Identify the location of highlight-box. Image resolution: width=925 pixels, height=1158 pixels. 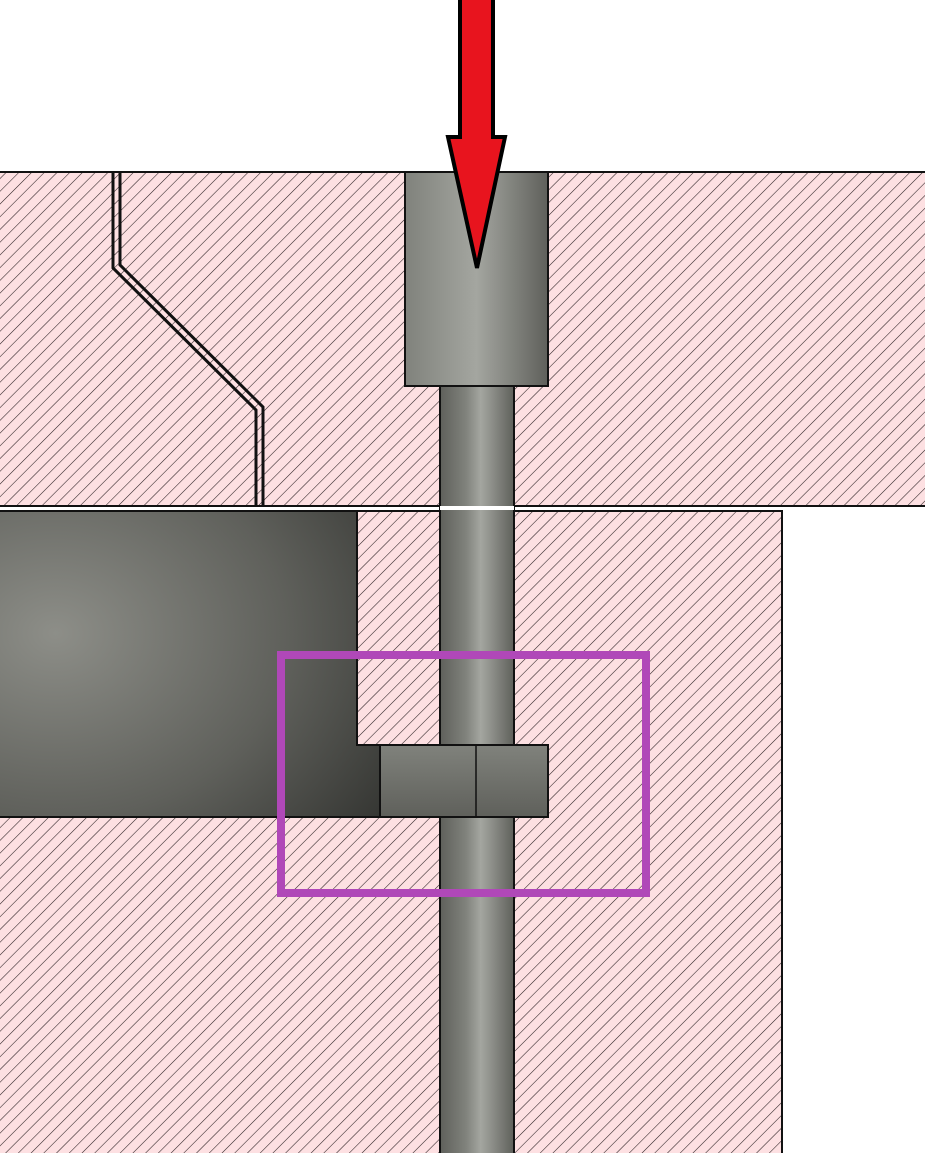
(463, 774).